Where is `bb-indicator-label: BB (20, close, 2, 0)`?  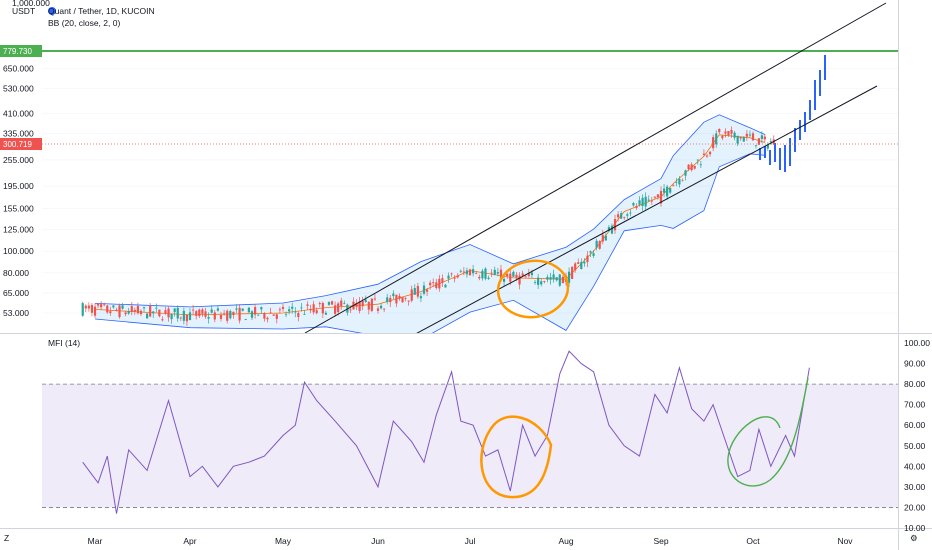
bb-indicator-label: BB (20, close, 2, 0) is located at coordinates (84, 23).